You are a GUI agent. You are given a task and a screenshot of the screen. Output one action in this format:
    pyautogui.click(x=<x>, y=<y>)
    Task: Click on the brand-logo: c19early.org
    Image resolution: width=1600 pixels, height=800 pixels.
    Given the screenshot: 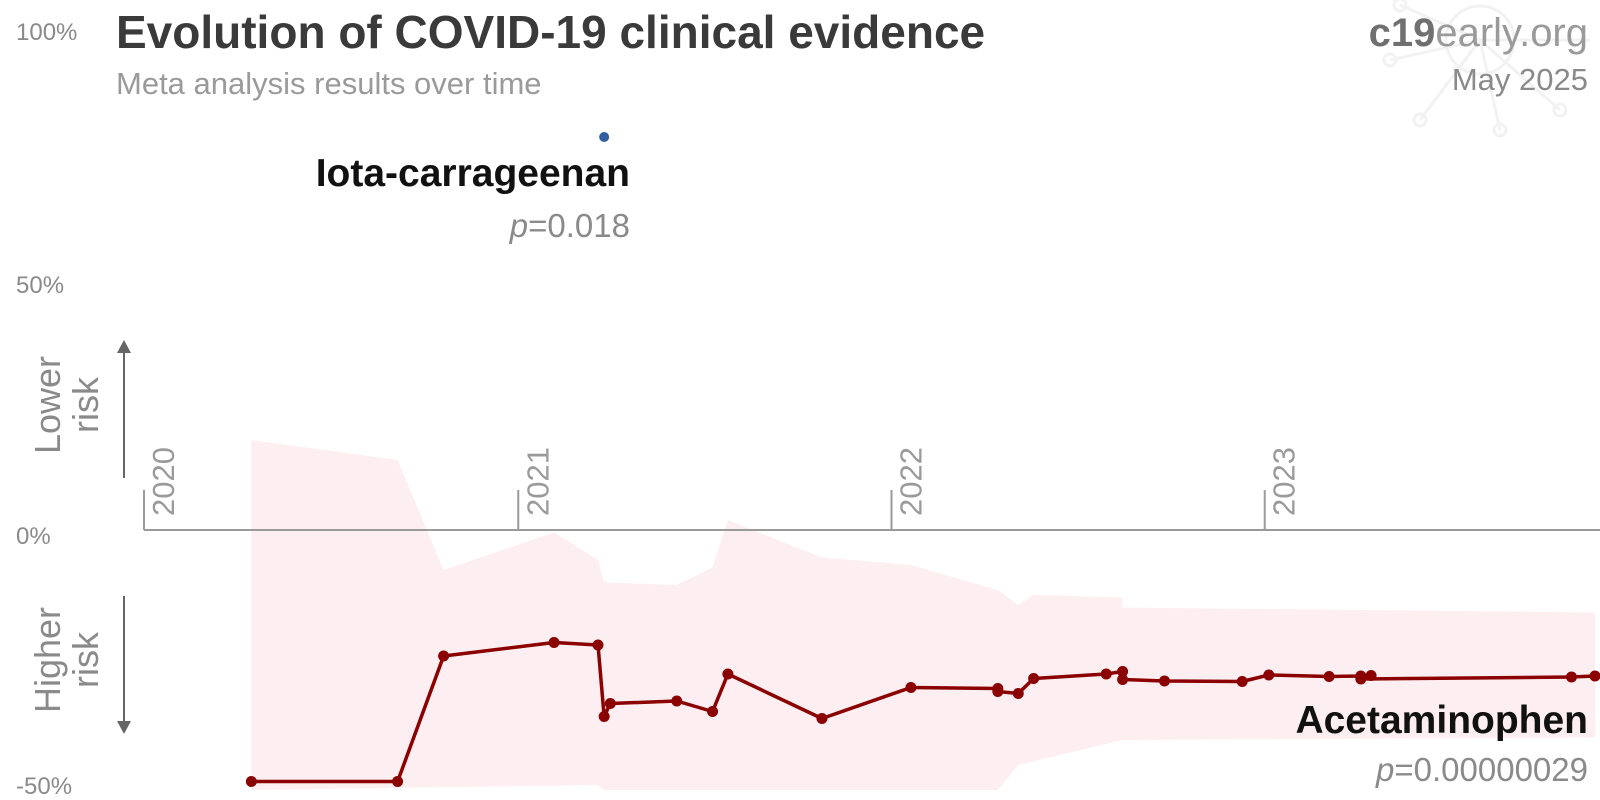 What is the action you would take?
    pyautogui.click(x=1478, y=33)
    